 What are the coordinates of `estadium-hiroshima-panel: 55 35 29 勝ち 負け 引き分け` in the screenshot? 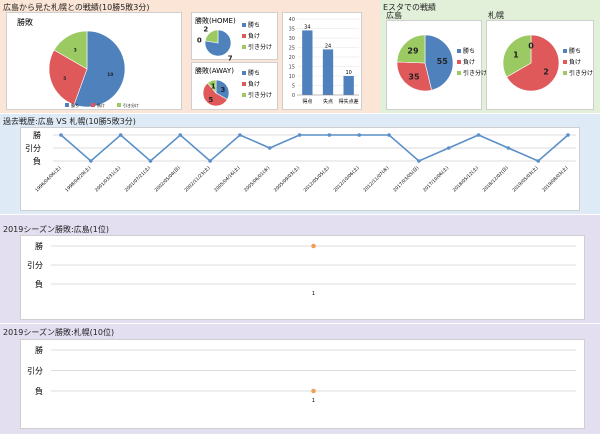 It's located at (436, 65).